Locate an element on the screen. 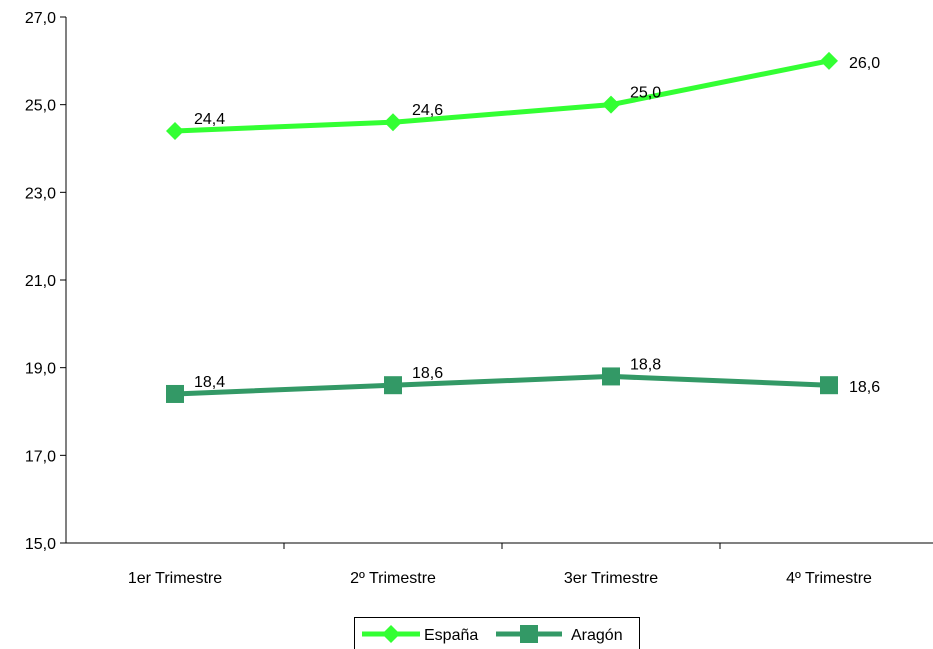  data-label: 18,8 is located at coordinates (645, 364).